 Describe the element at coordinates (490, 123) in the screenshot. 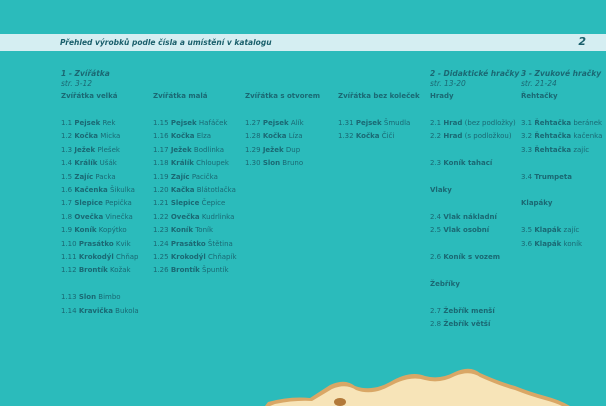

I see `item-name: (bez podložky)` at that location.